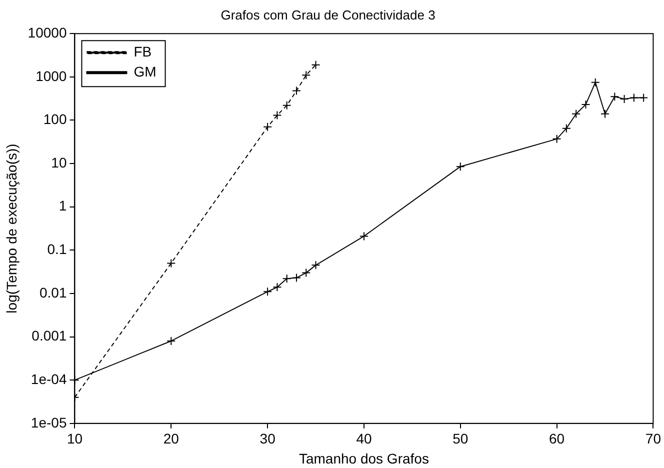 This screenshot has height=468, width=664. What do you see at coordinates (59, 162) in the screenshot?
I see `y-tick-label: 10` at bounding box center [59, 162].